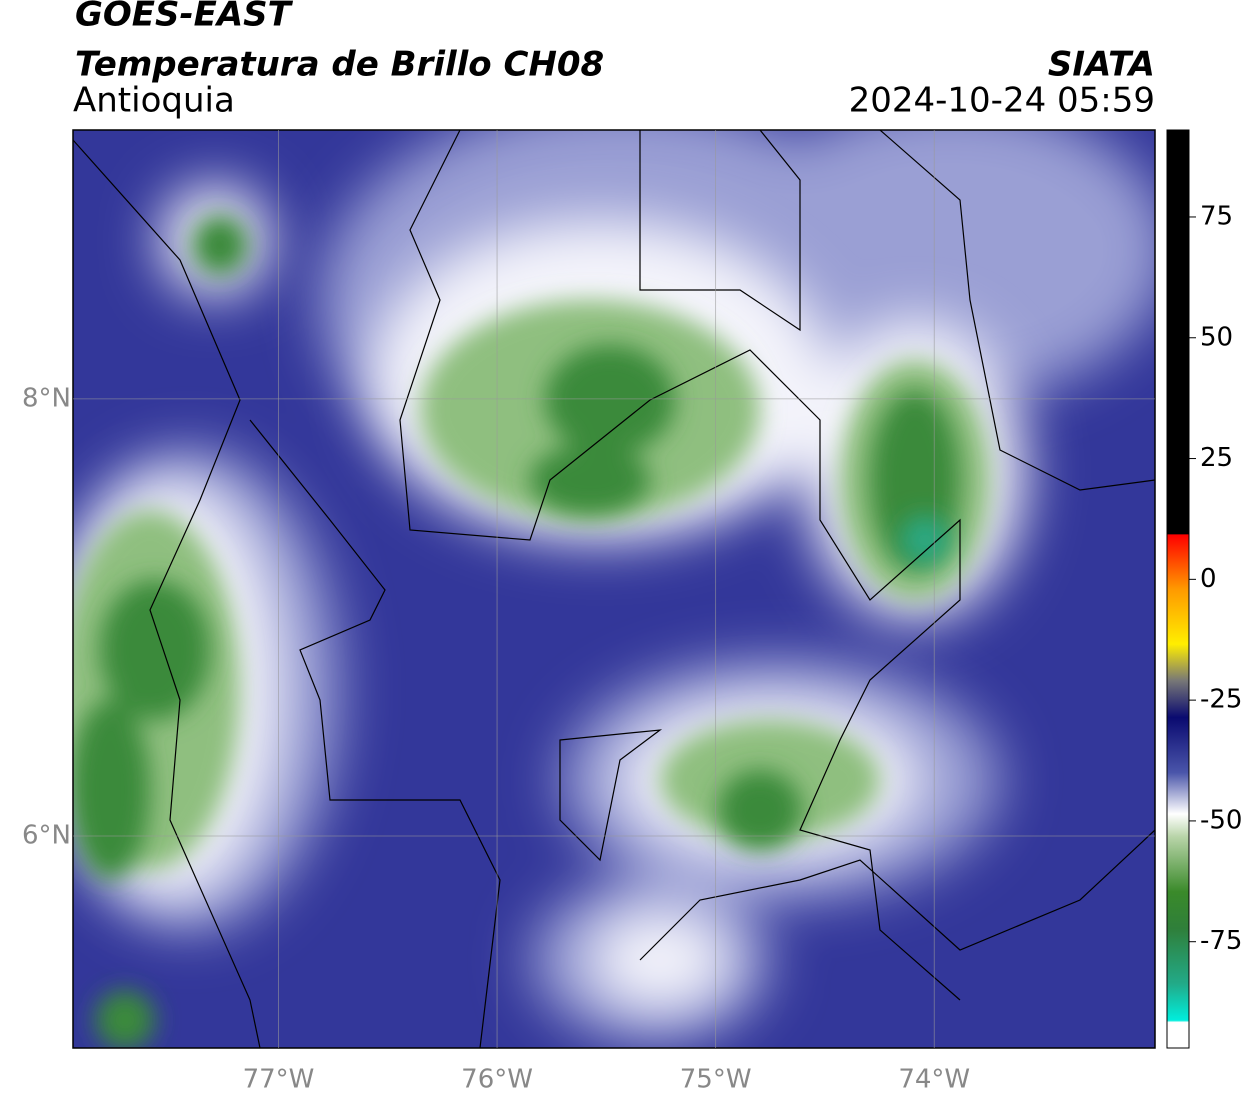  Describe the element at coordinates (339, 65) in the screenshot. I see `subtitle: Temperatura de Brillo CH08` at that location.